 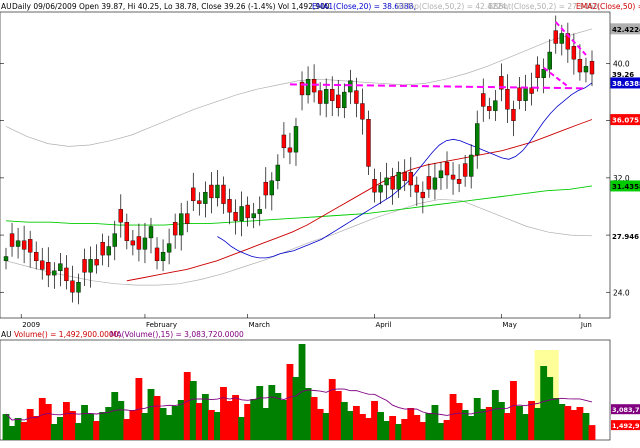 What do you see at coordinates (544, 6) in the screenshot?
I see `legend-entry: BBBot(Close,50,2) = 27.9460,` at bounding box center [544, 6].